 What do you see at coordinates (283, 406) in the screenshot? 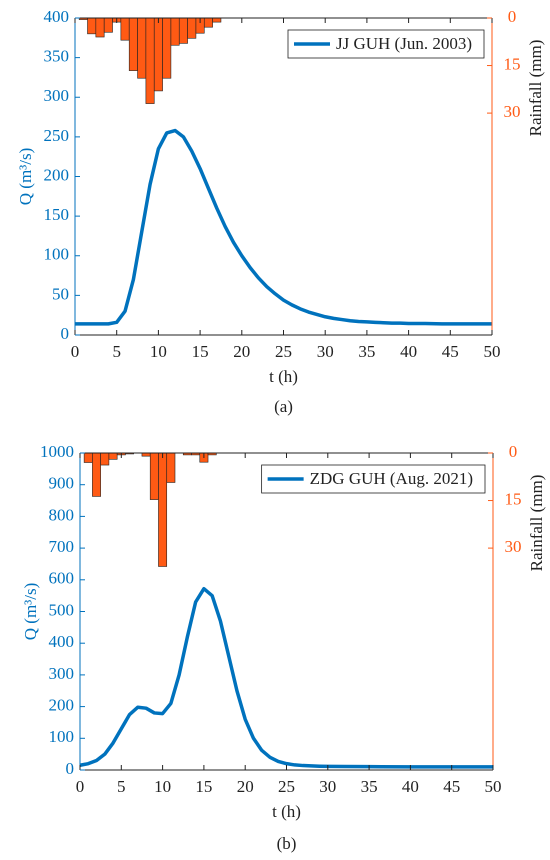
I see `caption: (a)` at bounding box center [283, 406].